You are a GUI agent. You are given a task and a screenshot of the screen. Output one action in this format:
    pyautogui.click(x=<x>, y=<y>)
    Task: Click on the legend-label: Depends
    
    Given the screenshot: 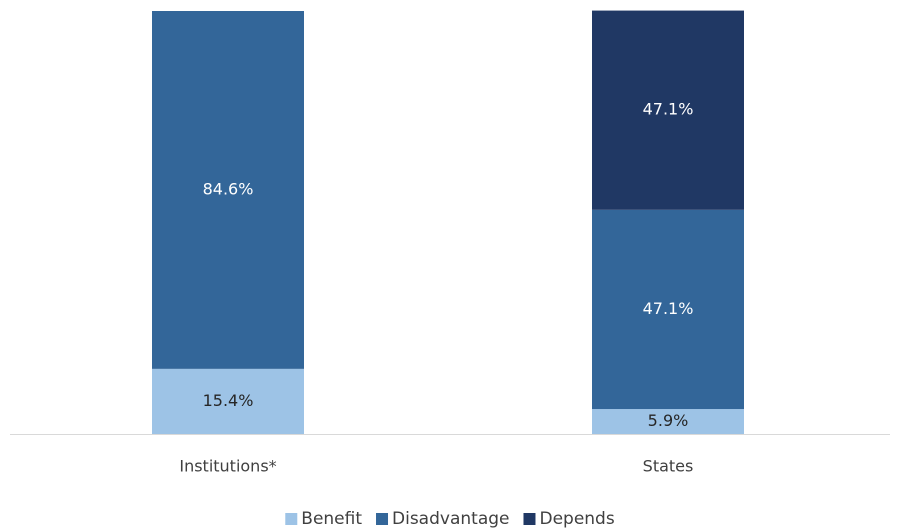 What is the action you would take?
    pyautogui.click(x=576, y=519)
    